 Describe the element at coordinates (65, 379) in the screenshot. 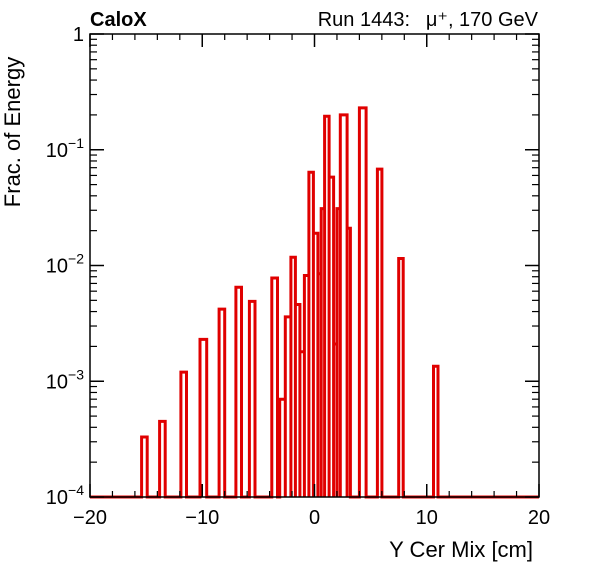

I see `y-tick-label: 10⁻³` at that location.